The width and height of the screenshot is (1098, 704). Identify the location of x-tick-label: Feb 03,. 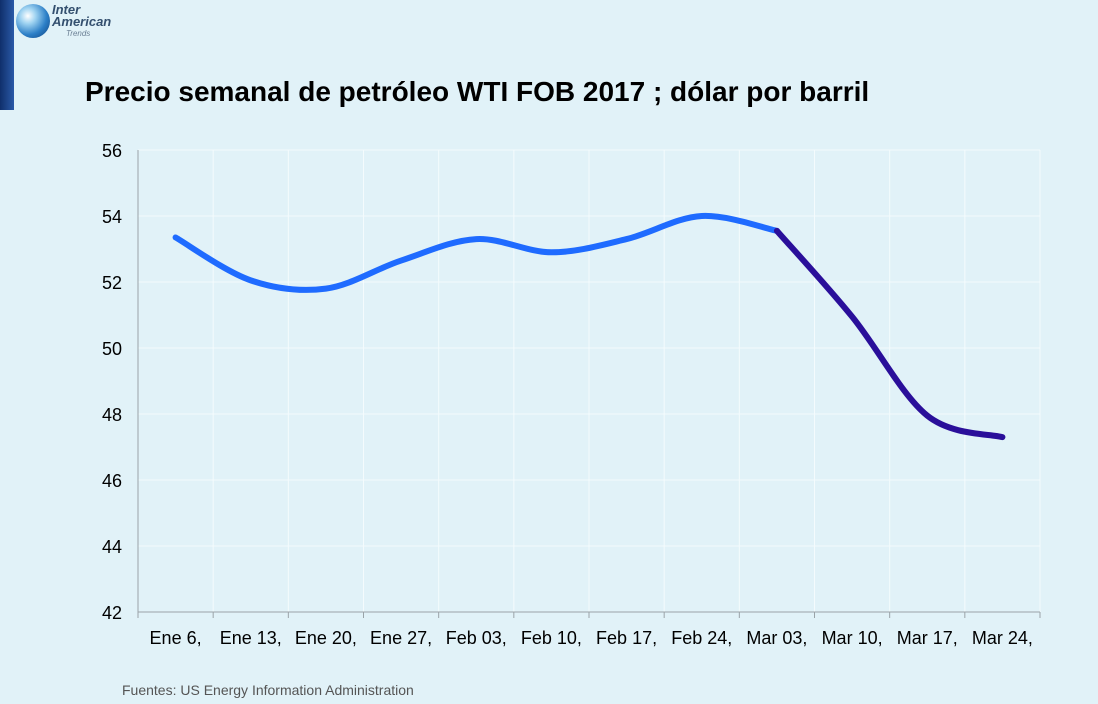
(476, 638).